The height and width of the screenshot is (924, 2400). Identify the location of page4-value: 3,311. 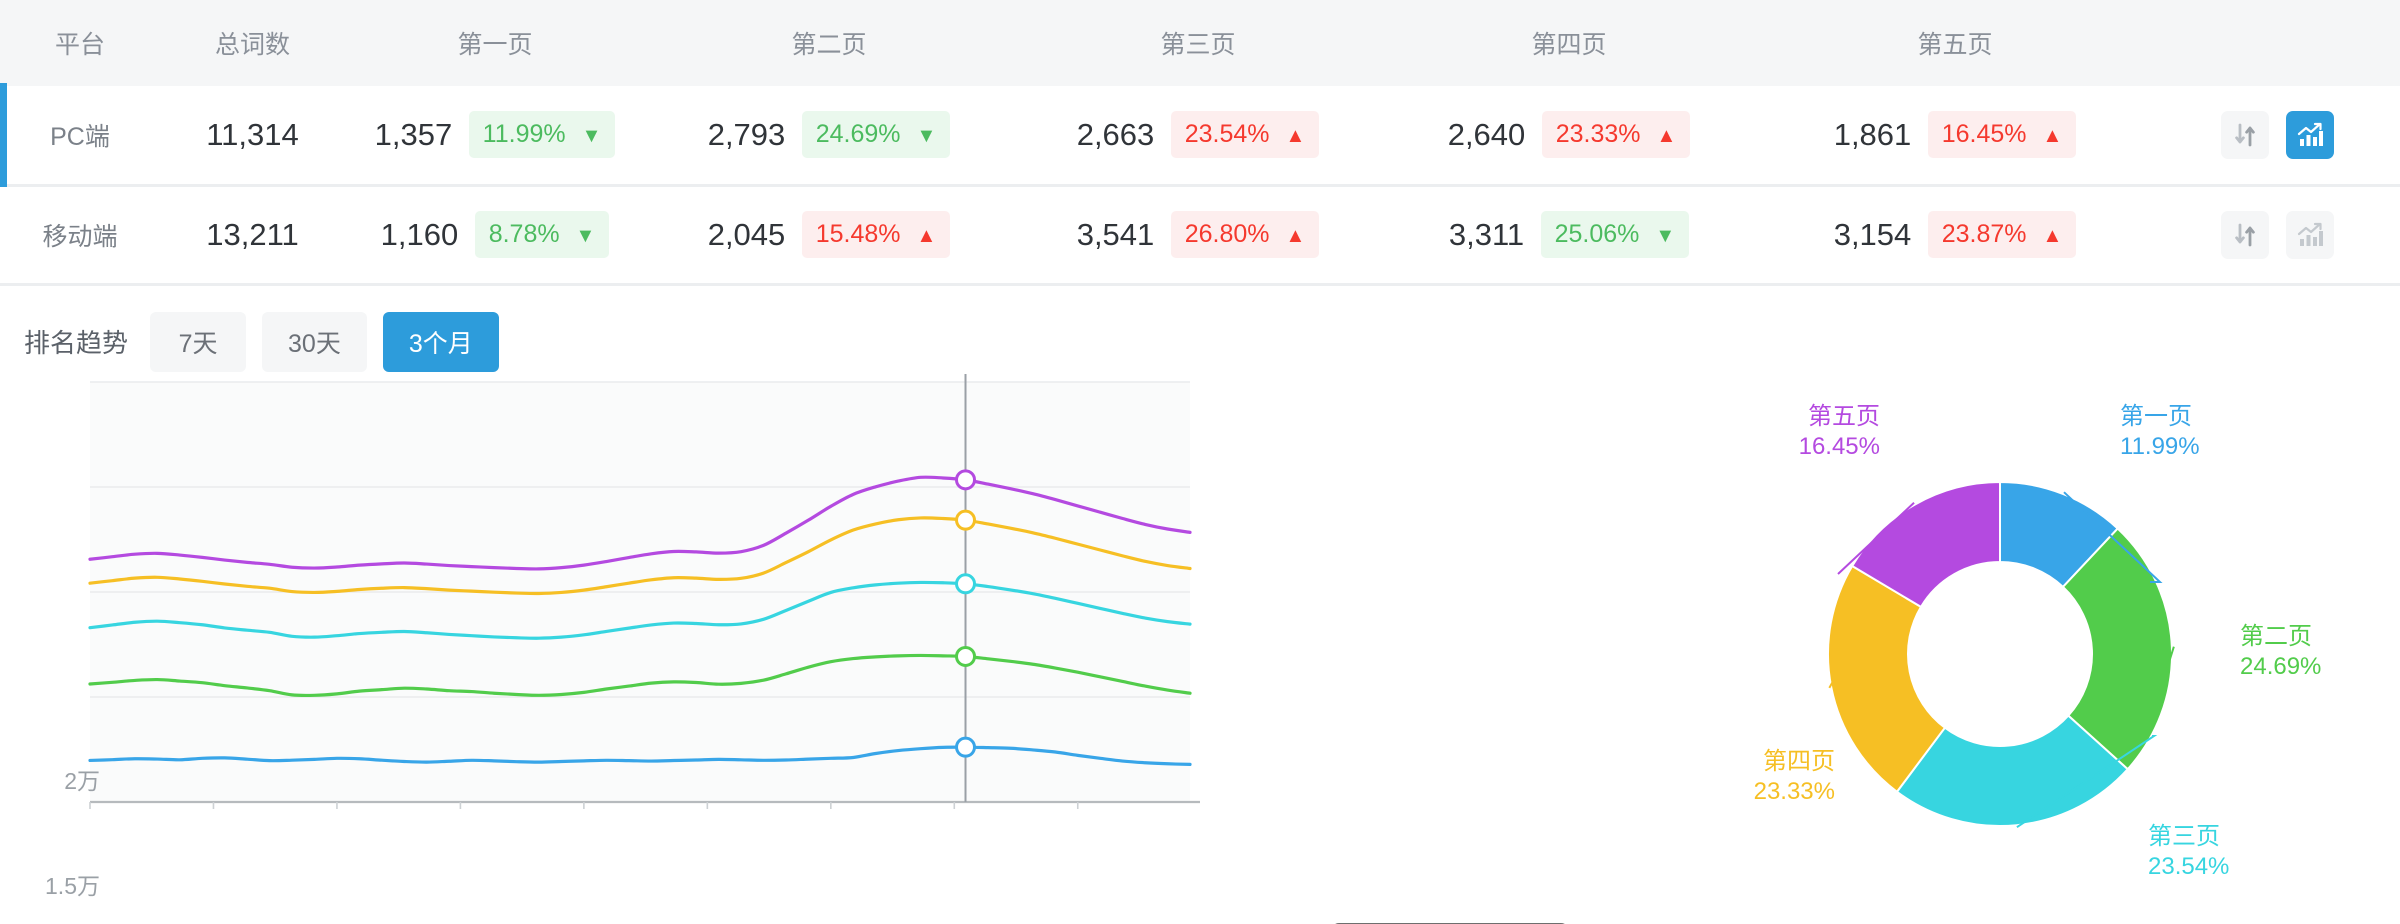
(1486, 234).